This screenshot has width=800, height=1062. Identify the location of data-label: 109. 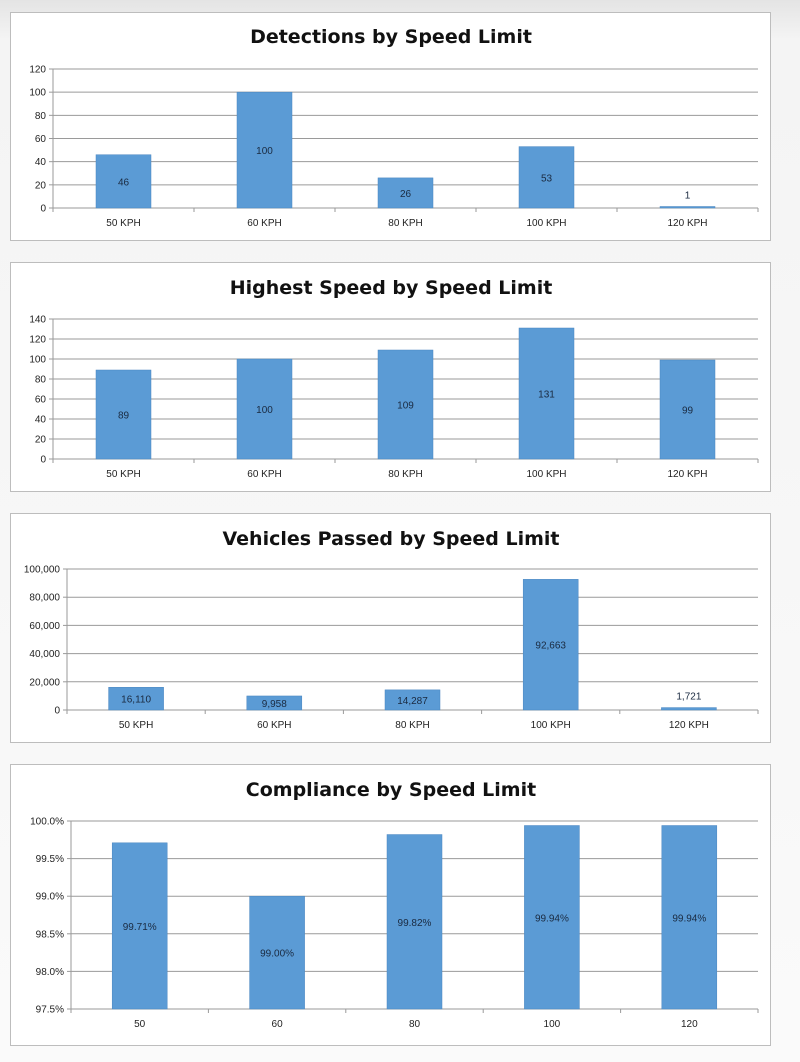
(405, 406).